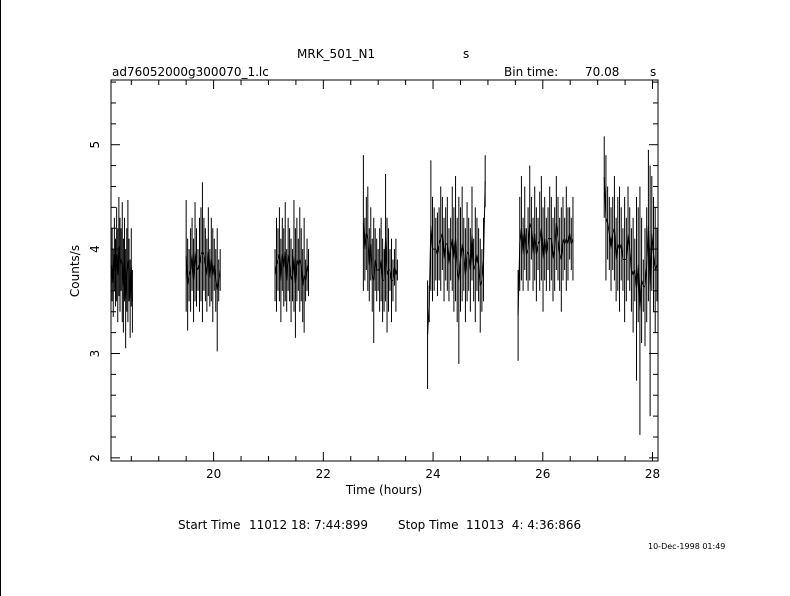  What do you see at coordinates (209, 525) in the screenshot?
I see `start-time-label: Start Time` at bounding box center [209, 525].